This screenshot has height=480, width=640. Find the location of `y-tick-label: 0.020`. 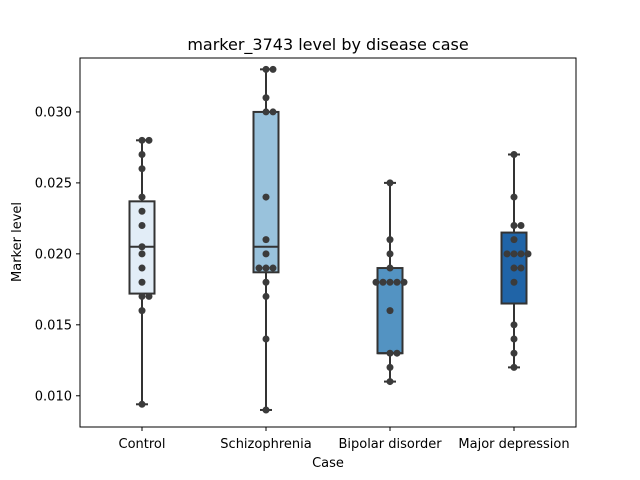

y-tick-label: 0.020 is located at coordinates (53, 254).